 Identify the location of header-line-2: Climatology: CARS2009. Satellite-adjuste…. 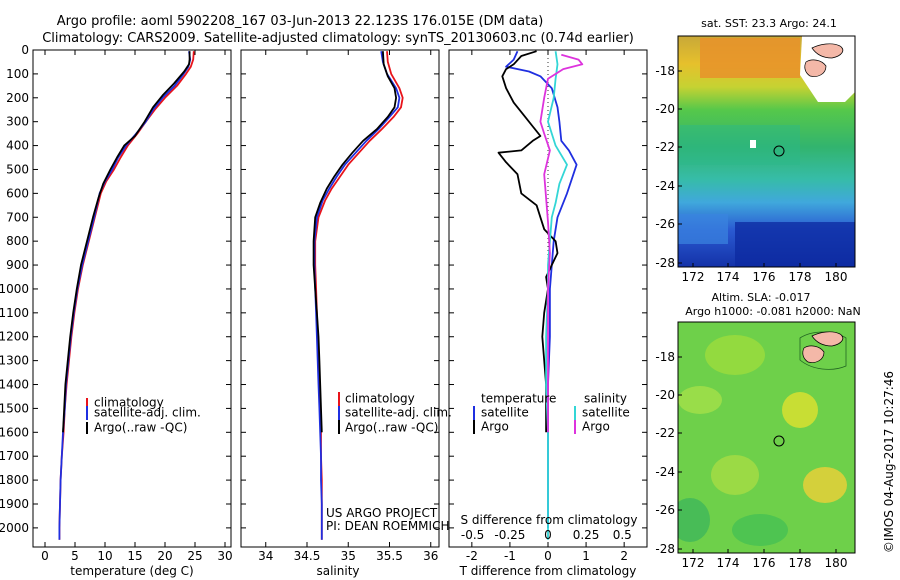
(338, 38).